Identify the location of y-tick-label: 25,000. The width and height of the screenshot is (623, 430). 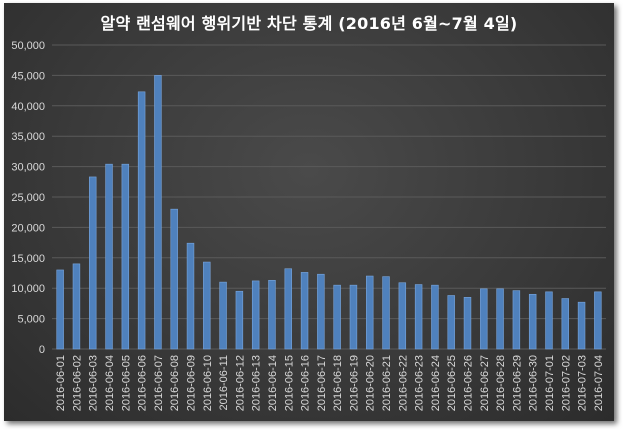
(28, 198).